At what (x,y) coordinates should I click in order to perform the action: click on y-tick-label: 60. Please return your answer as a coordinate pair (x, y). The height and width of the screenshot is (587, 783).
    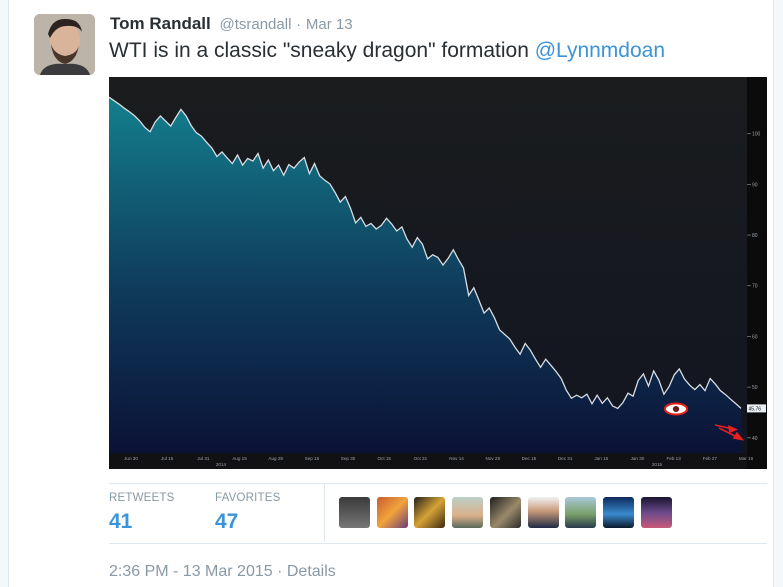
    Looking at the image, I should click on (755, 337).